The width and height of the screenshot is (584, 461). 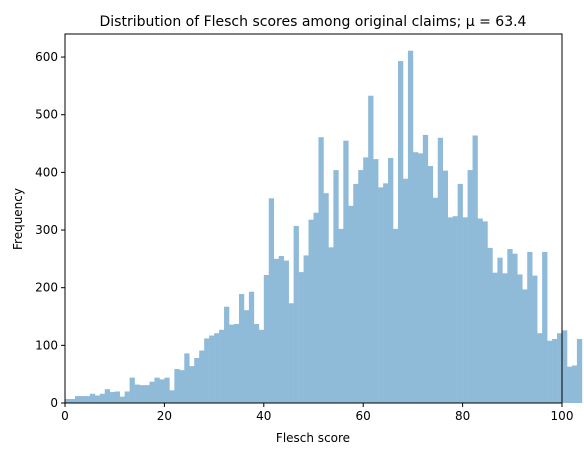 What do you see at coordinates (164, 416) in the screenshot?
I see `x-tick-label: 20` at bounding box center [164, 416].